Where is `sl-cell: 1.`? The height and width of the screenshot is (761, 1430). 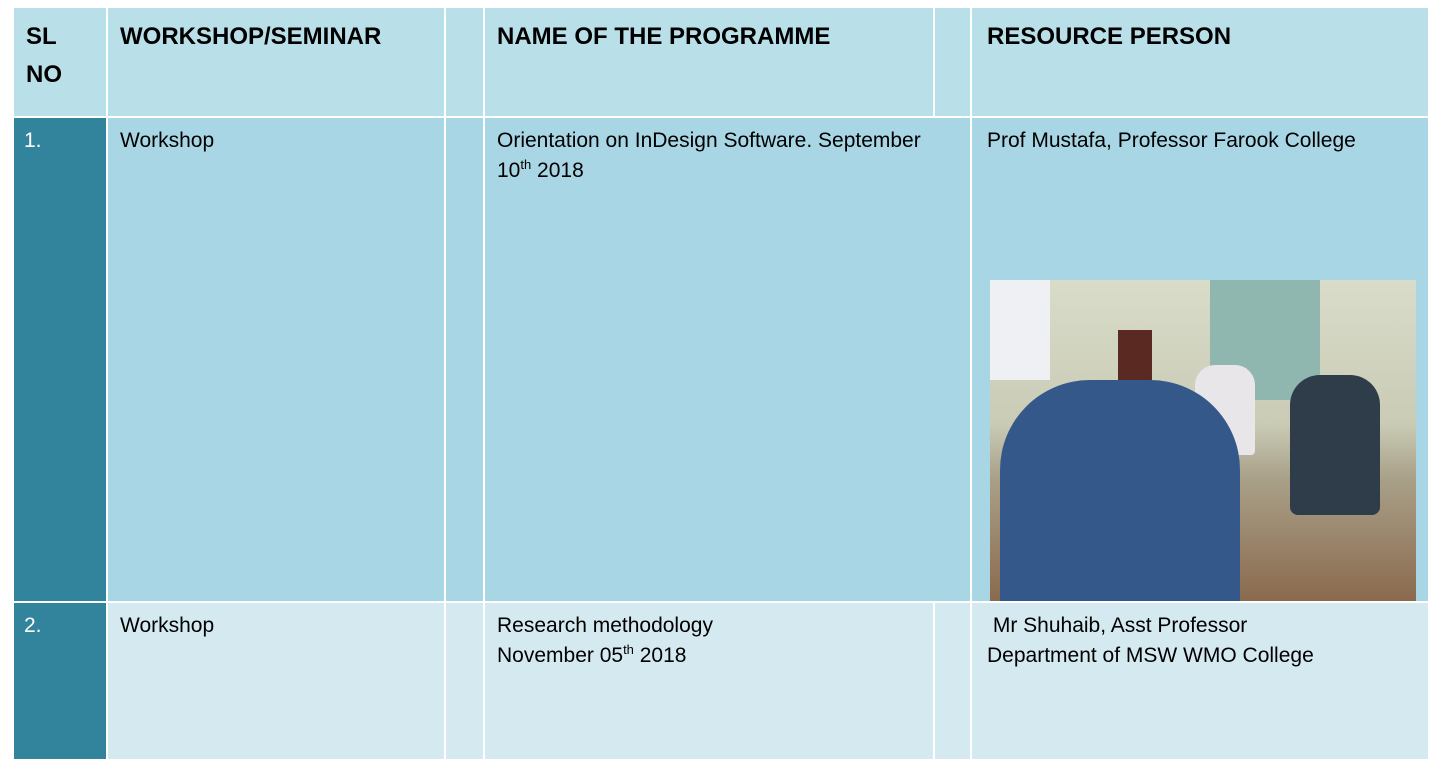 sl-cell: 1. is located at coordinates (61, 360).